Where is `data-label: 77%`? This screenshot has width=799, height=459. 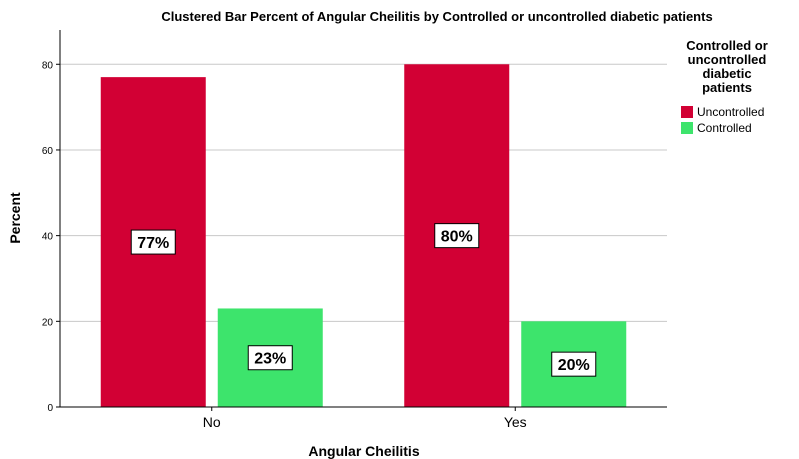 data-label: 77% is located at coordinates (153, 243).